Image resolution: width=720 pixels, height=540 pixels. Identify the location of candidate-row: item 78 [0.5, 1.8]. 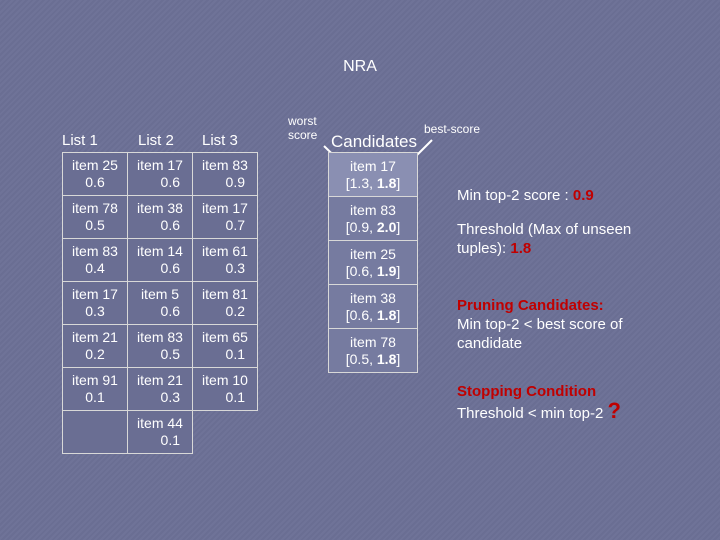
(373, 350).